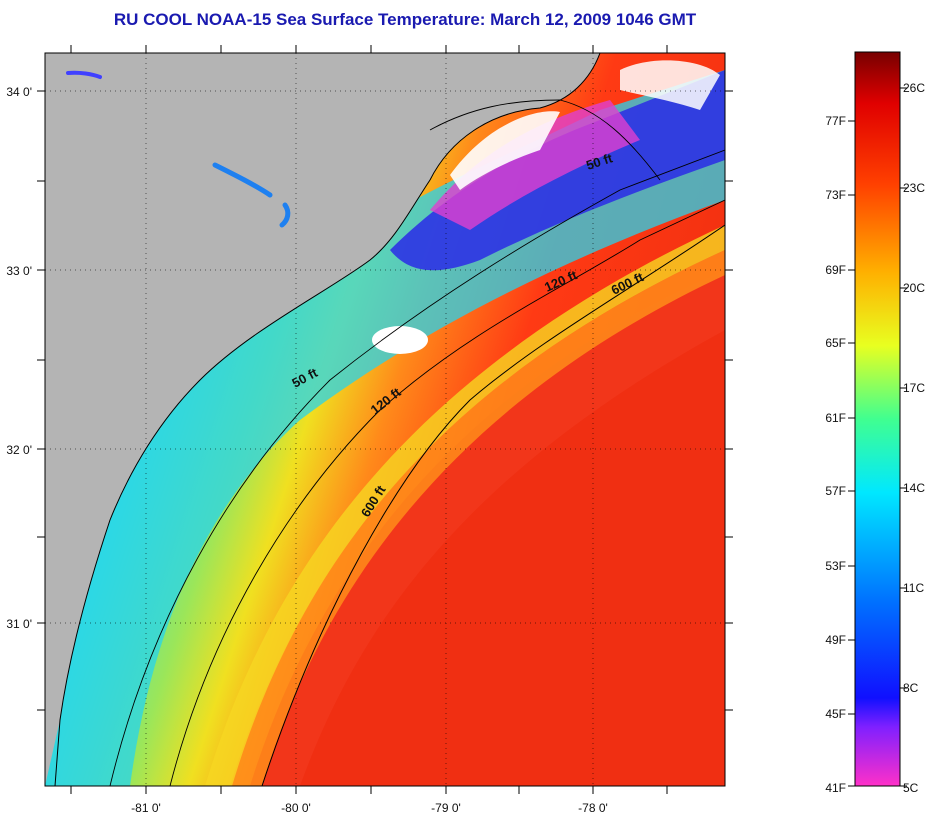 The image size is (928, 817). Describe the element at coordinates (835, 714) in the screenshot. I see `colorbar-label-45f: 45F` at that location.